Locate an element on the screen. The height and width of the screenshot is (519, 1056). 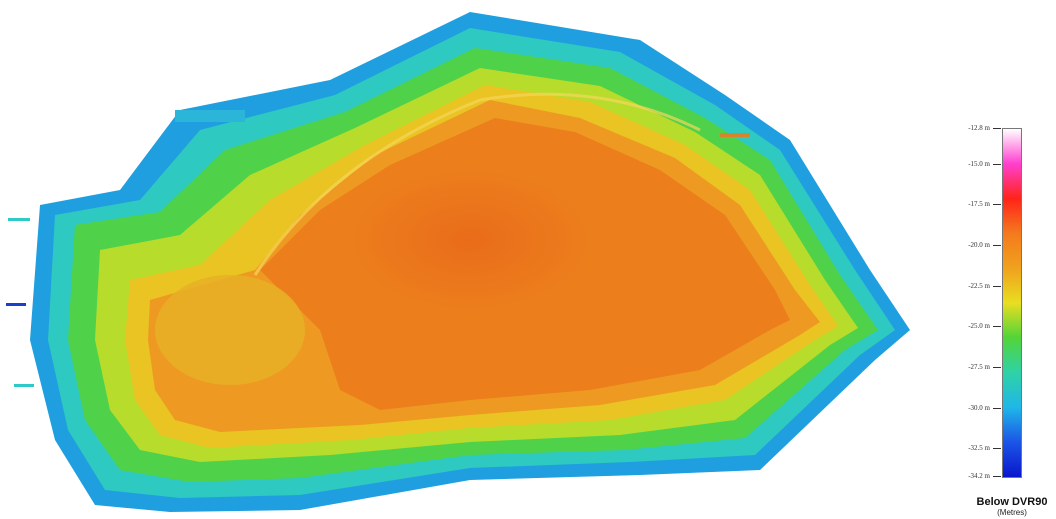
legend-tick-label: -27.5 m is located at coordinates (979, 367).